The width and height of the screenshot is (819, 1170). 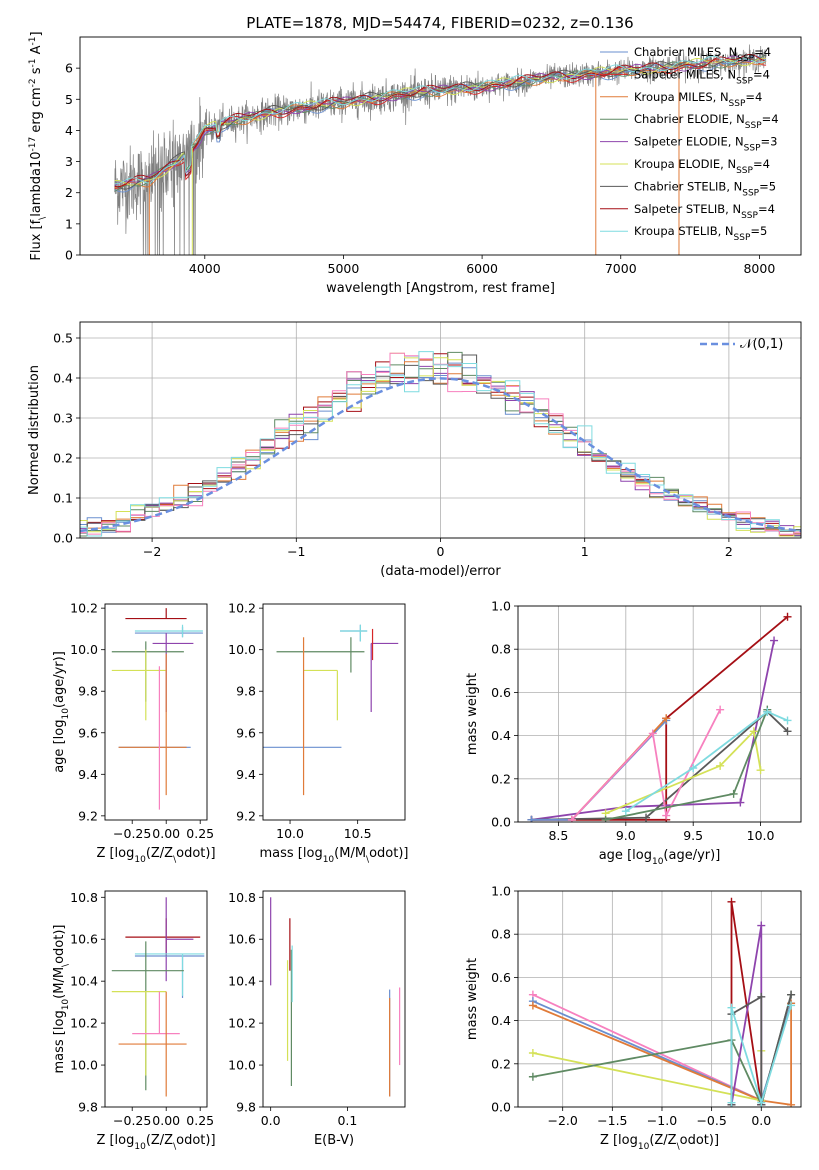 I want to click on label-part: =3, so click(x=769, y=142).